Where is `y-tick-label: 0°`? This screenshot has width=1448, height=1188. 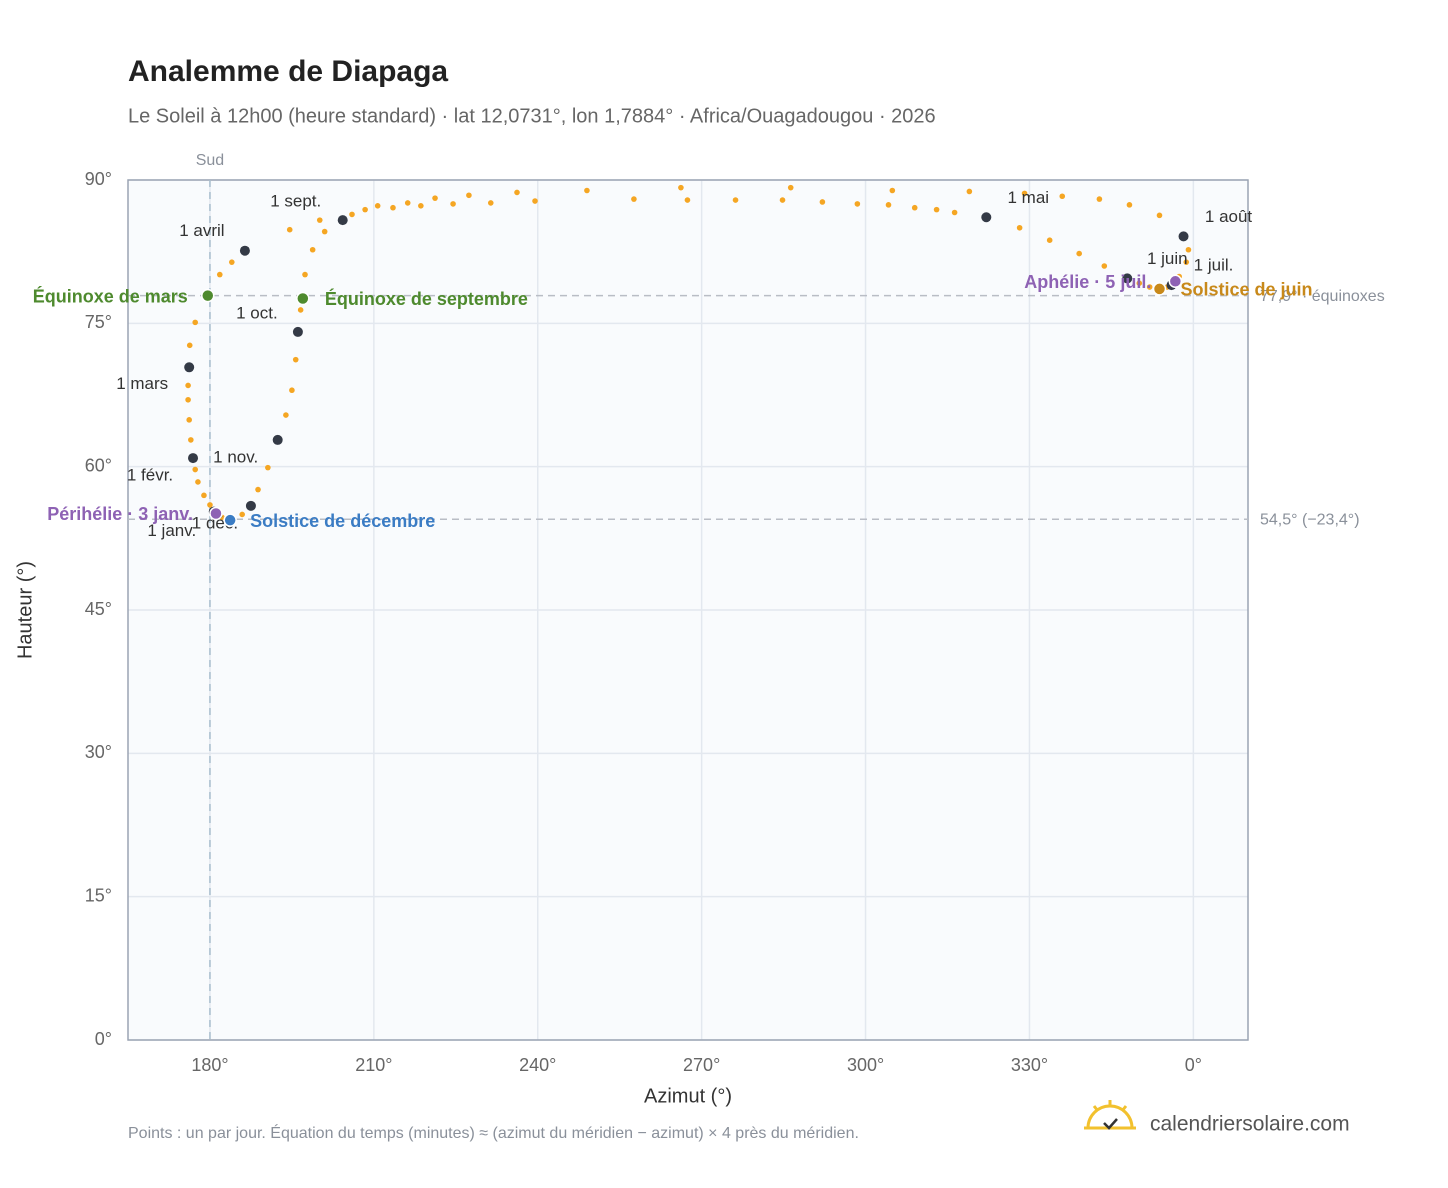 y-tick-label: 0° is located at coordinates (103, 1039).